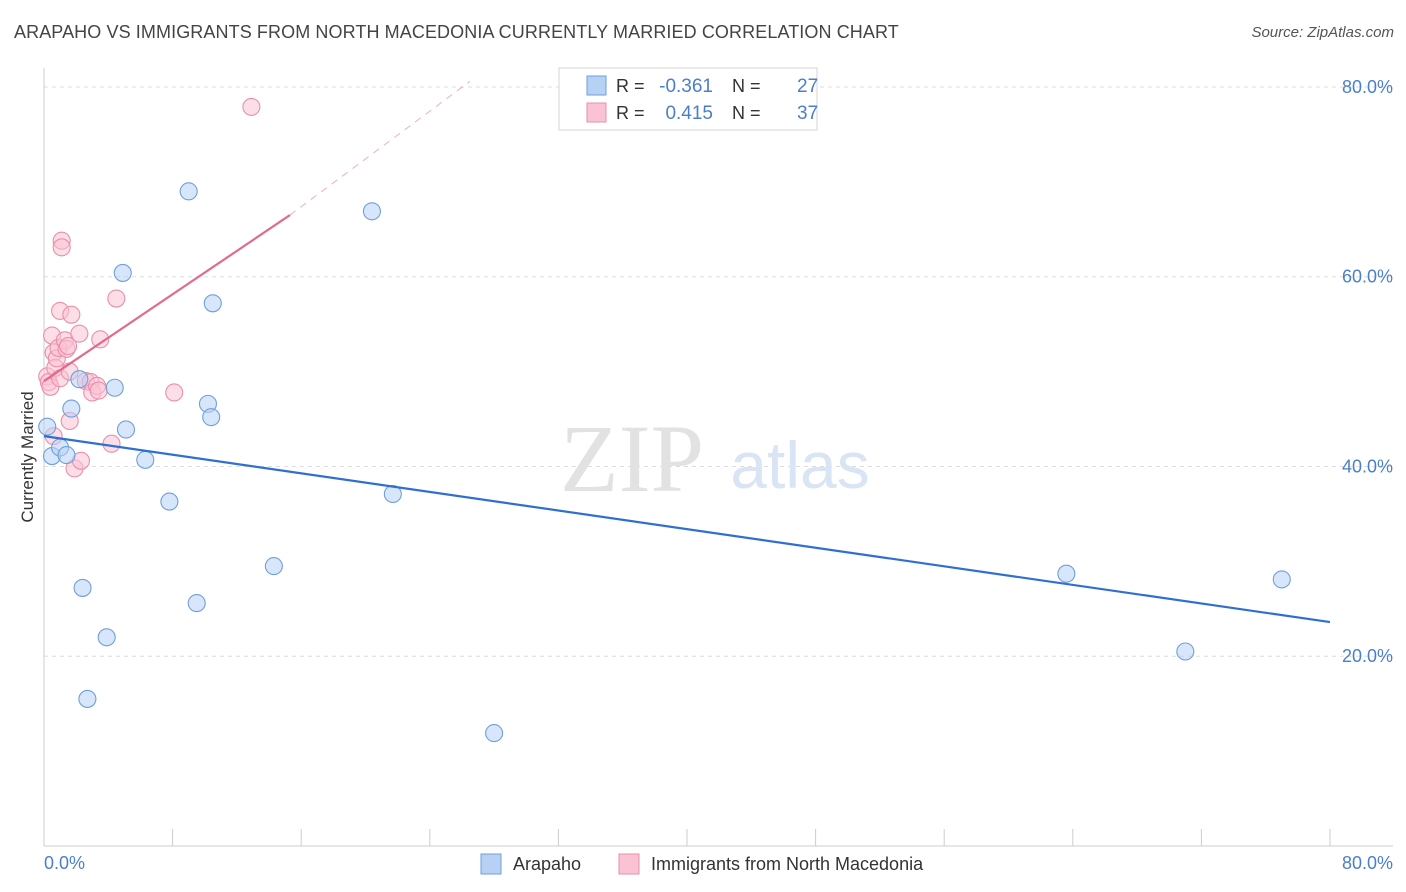 This screenshot has height=892, width=1406. Describe the element at coordinates (64, 863) in the screenshot. I see `x-tick-label-min: 0.0%` at that location.